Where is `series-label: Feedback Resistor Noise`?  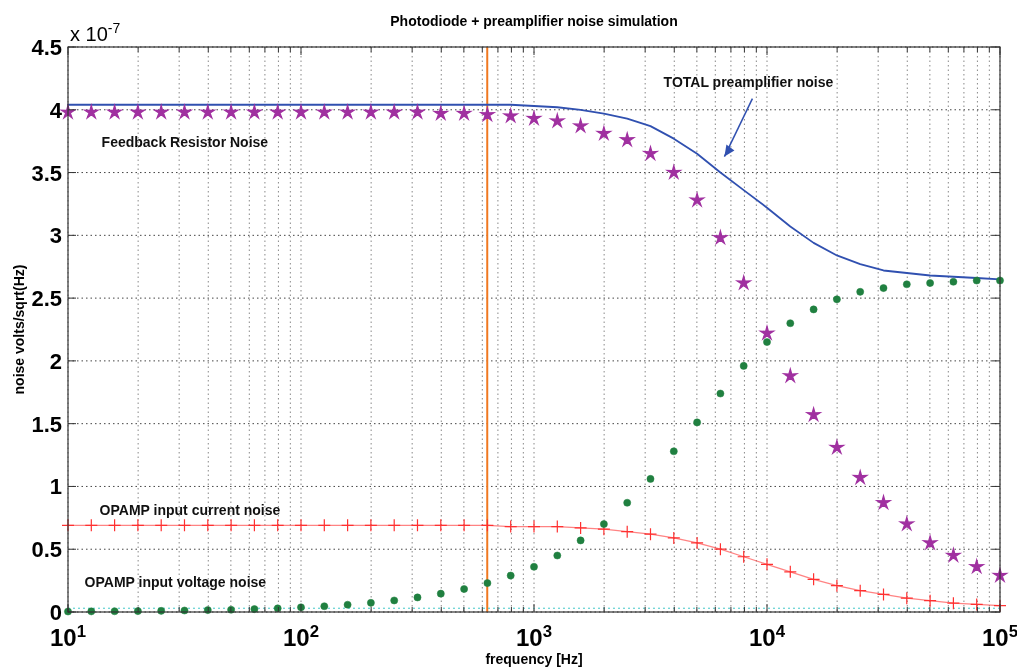 series-label: Feedback Resistor Noise is located at coordinates (185, 142).